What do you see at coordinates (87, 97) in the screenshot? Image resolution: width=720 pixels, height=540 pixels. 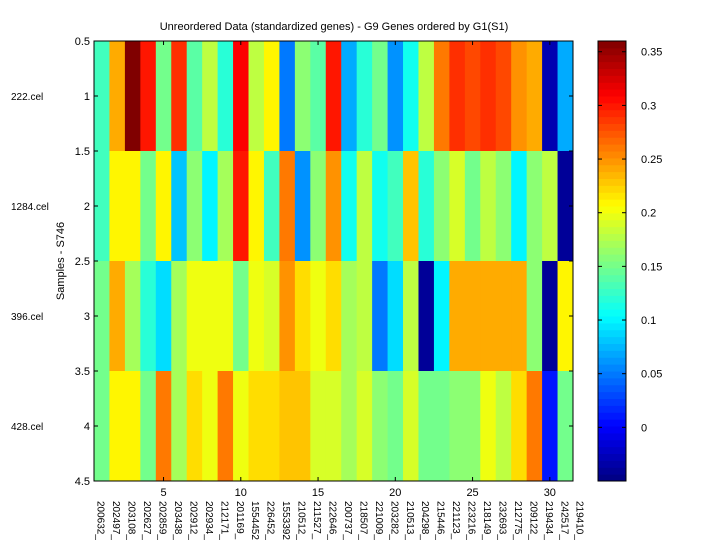 I see `y-tick-label: 1` at bounding box center [87, 97].